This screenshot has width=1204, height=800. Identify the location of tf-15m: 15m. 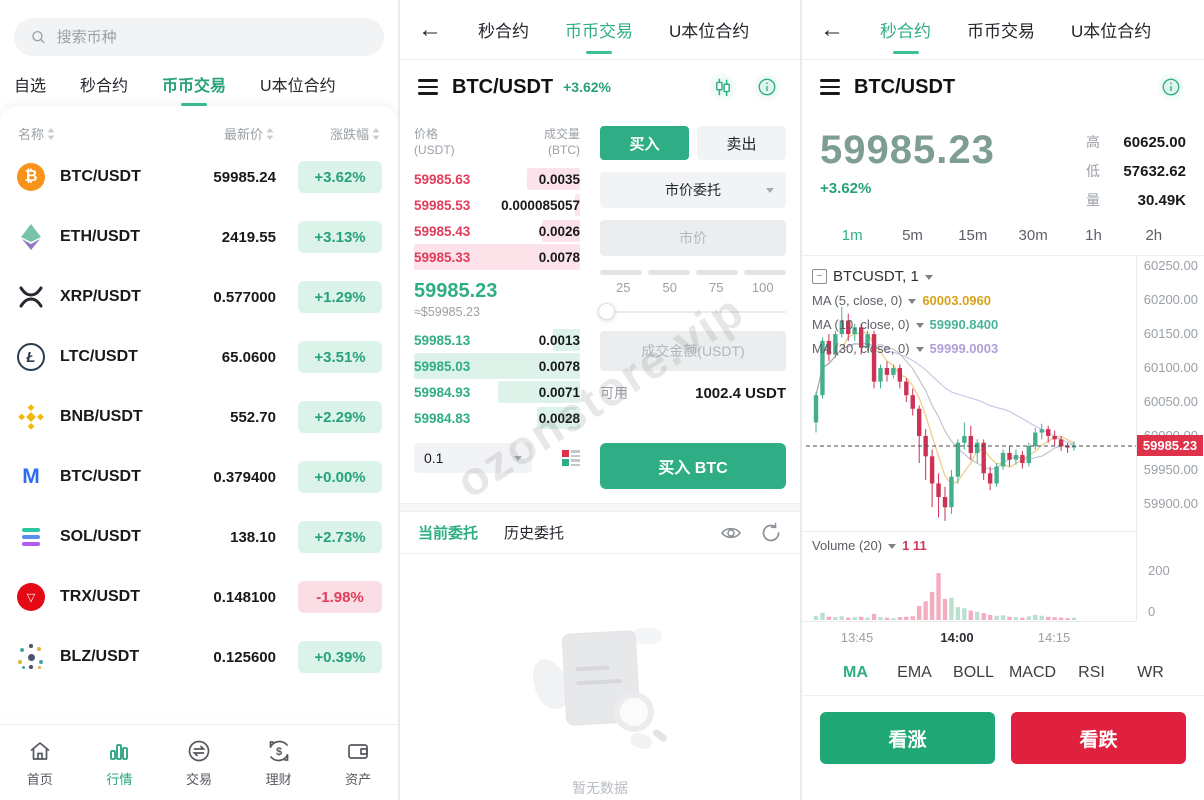
(973, 235).